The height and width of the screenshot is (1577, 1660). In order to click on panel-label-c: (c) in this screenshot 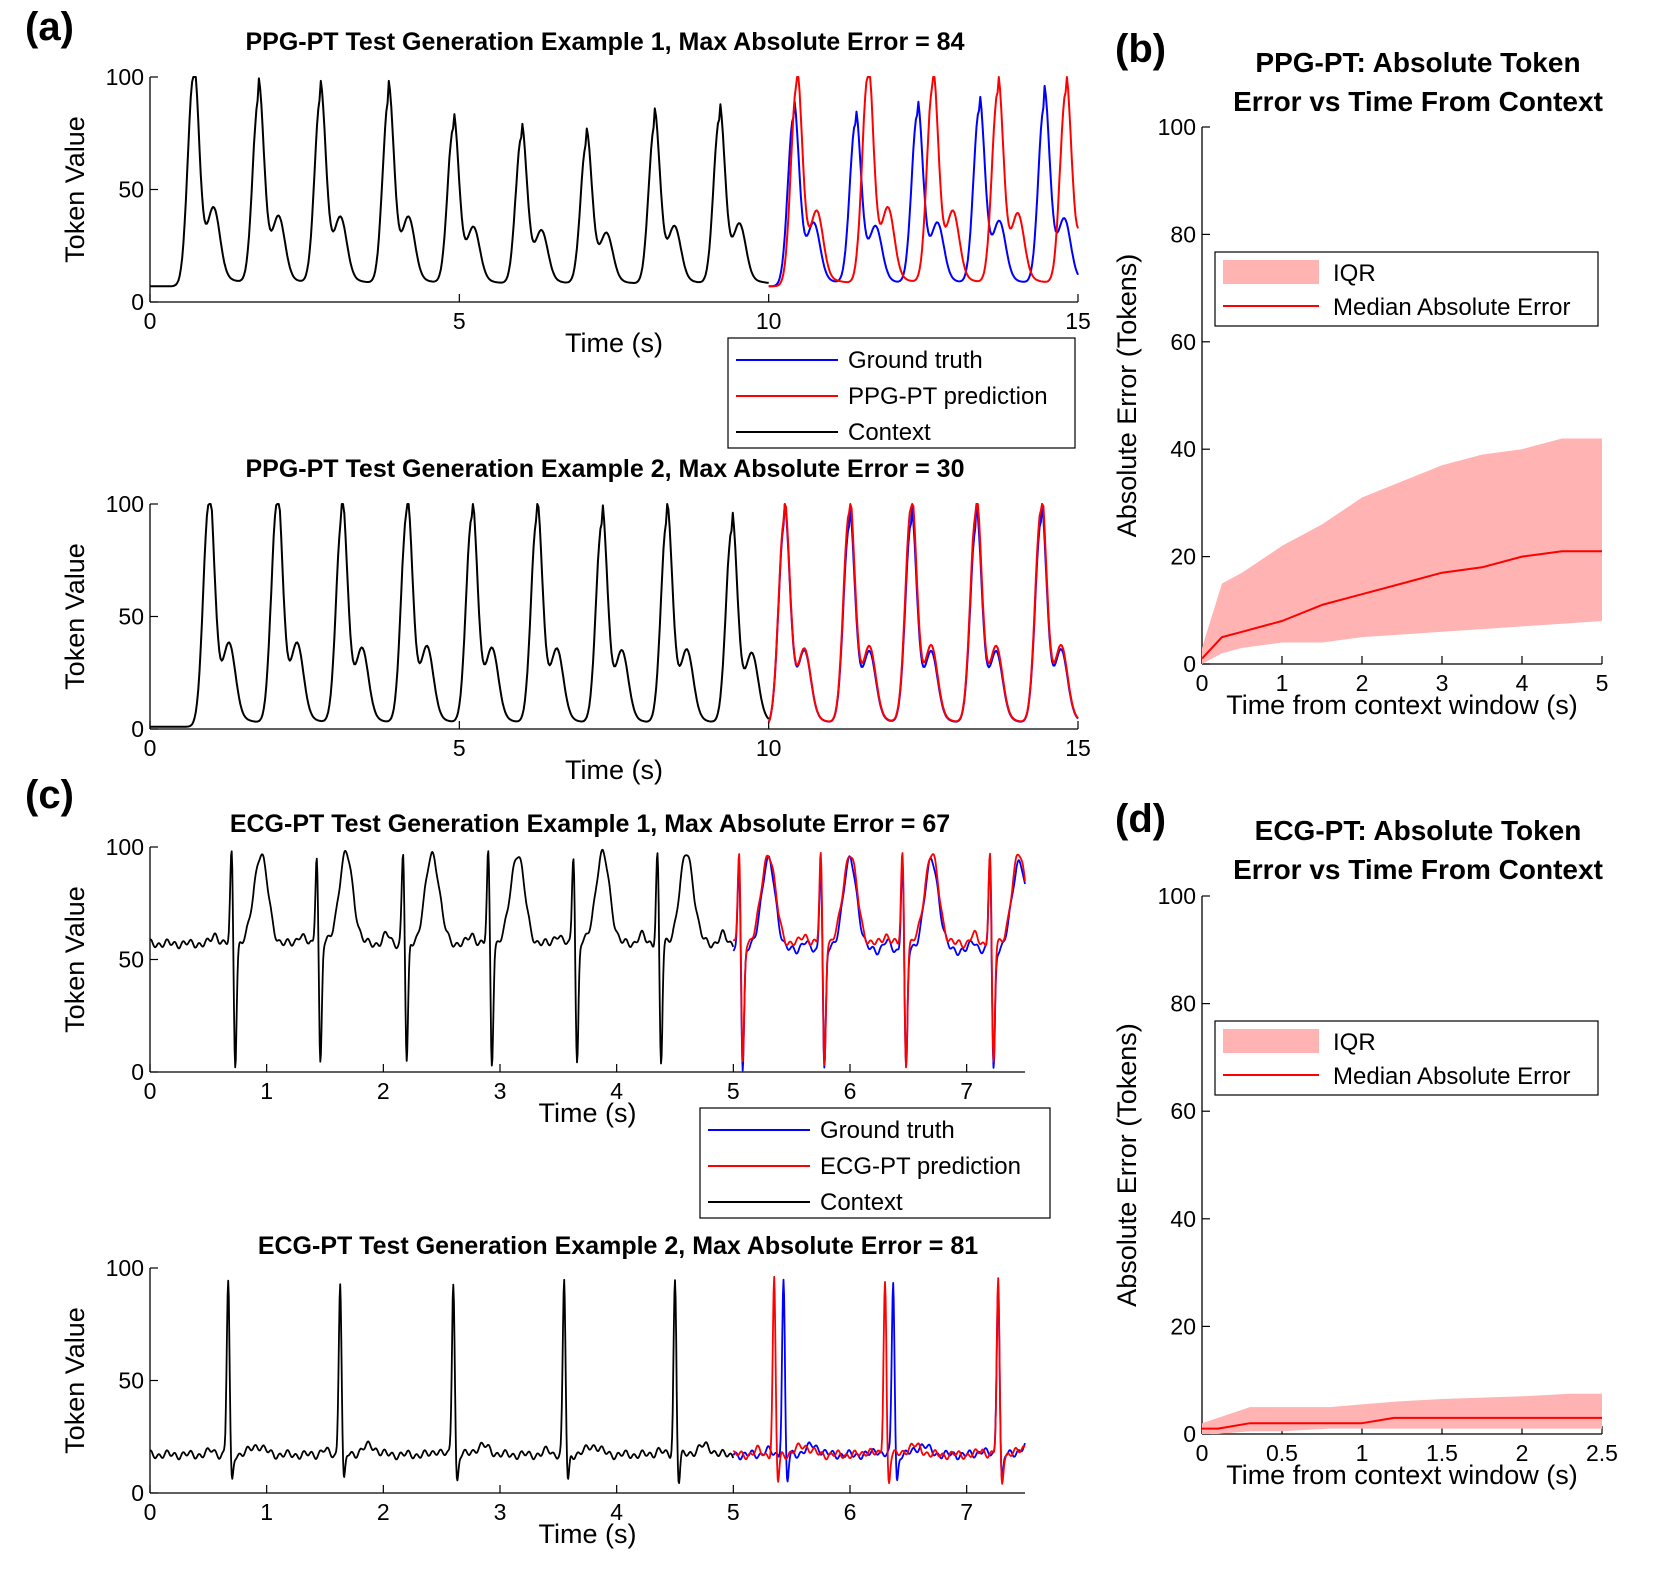, I will do `click(49, 795)`.